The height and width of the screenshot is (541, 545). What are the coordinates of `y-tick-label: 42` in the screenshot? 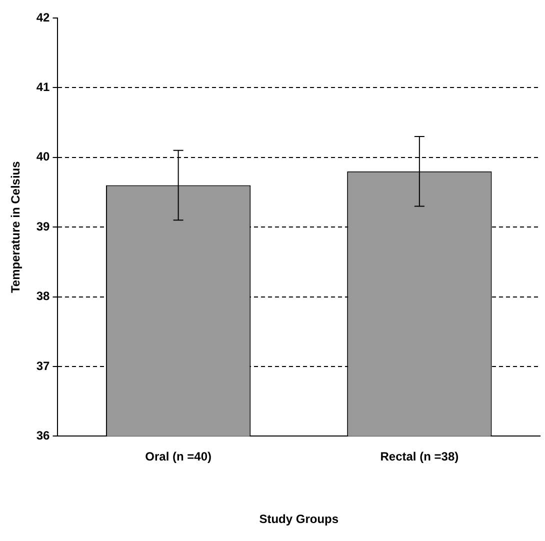 It's located at (43, 17).